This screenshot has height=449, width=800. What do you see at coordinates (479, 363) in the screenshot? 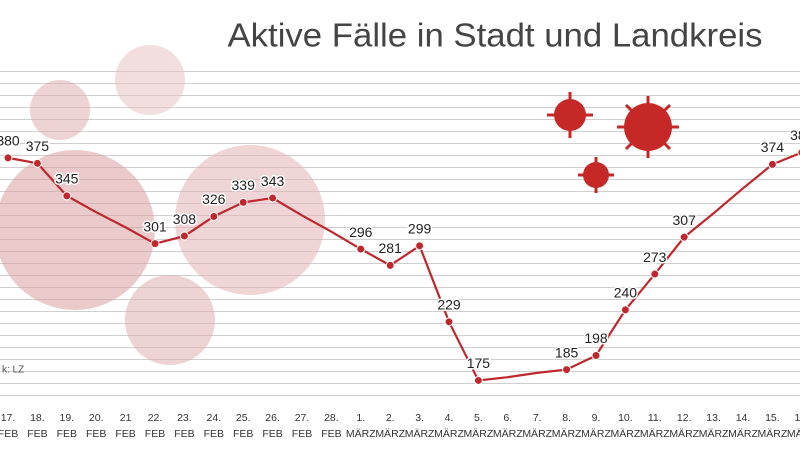
I see `value-label: 175` at bounding box center [479, 363].